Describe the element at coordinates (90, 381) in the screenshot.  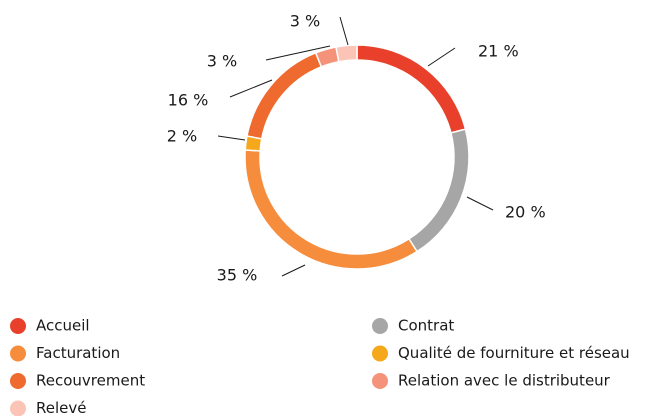
I see `legend-label: Recouvrement` at that location.